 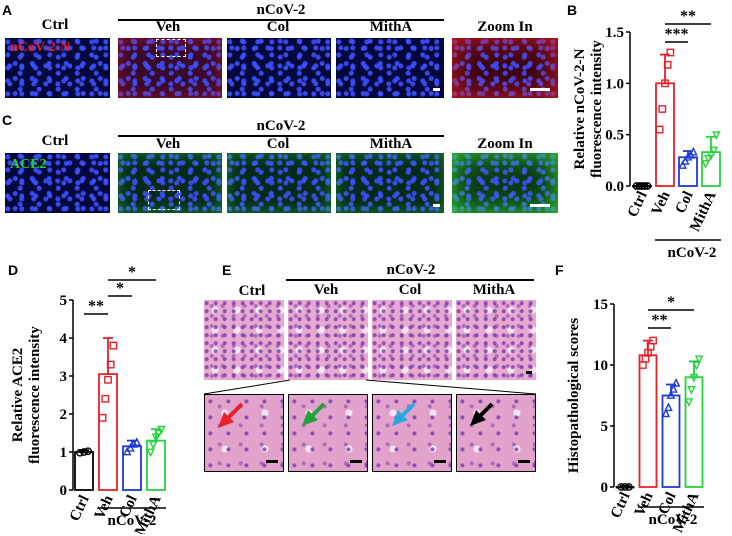 I want to click on a-group-label: nCoV-2, so click(x=281, y=10).